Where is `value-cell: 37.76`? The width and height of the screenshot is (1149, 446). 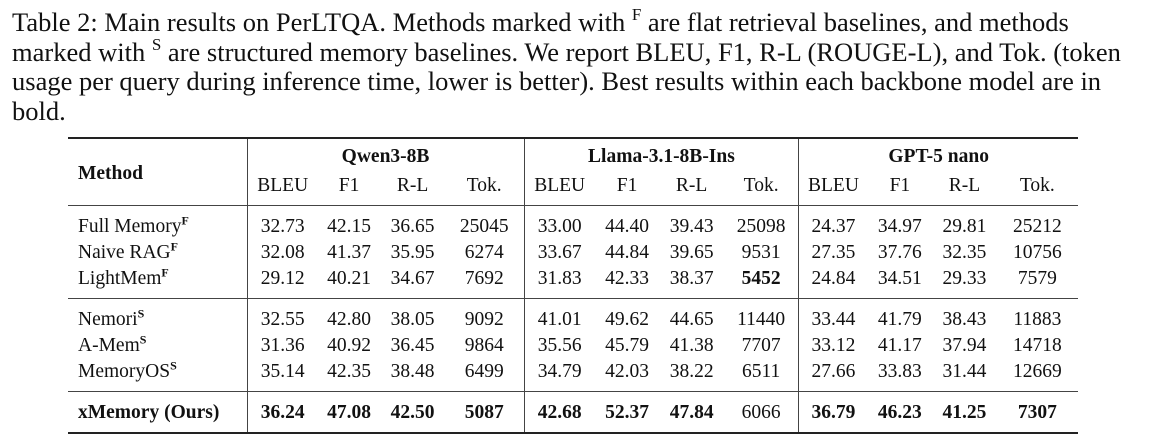 value-cell: 37.76 is located at coordinates (899, 252).